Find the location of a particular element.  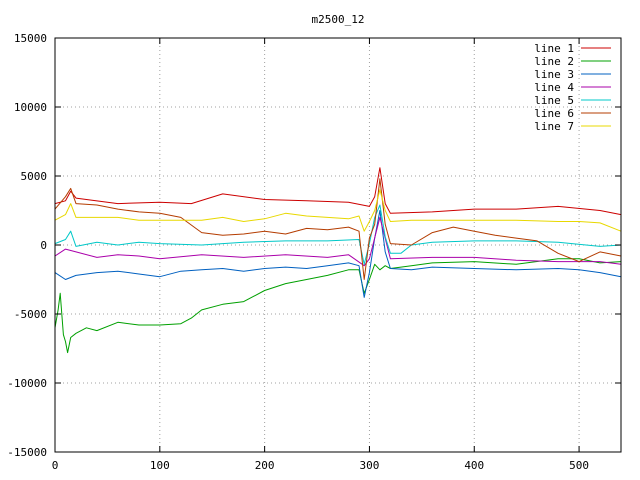

legend-label-7: line 7 is located at coordinates (554, 126).